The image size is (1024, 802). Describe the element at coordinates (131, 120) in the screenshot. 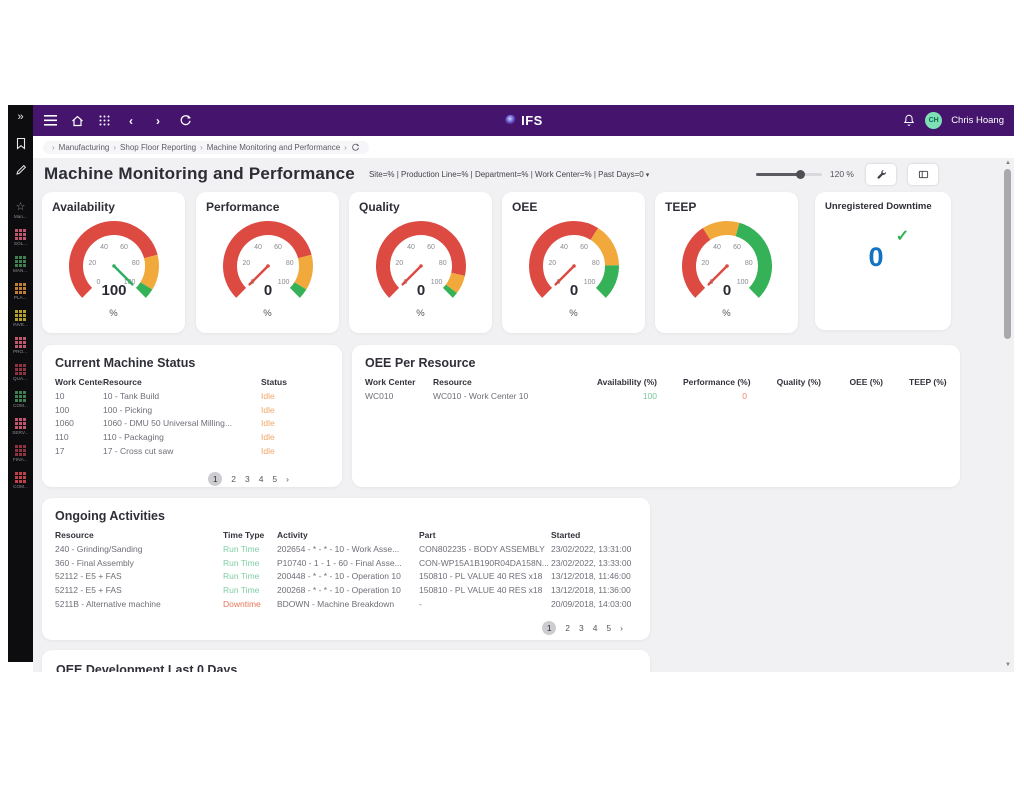

I see `back-icon: ‹` at that location.